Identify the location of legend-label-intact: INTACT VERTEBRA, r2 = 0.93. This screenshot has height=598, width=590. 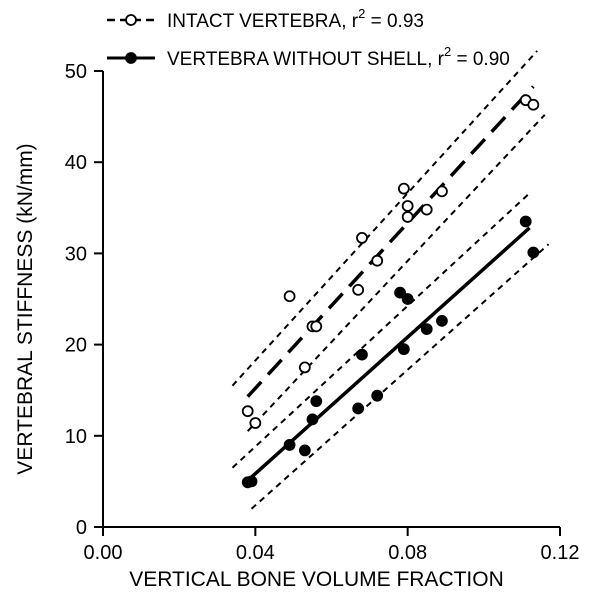
(295, 19).